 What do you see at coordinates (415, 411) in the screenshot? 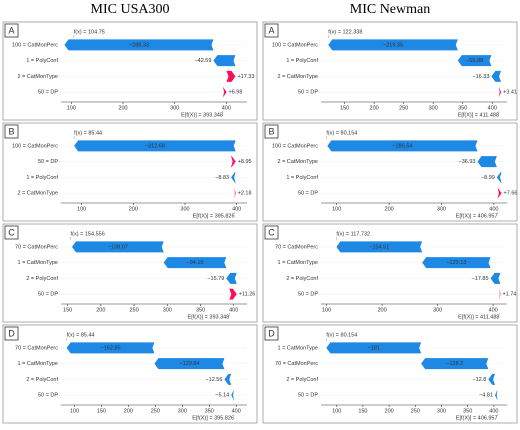
I see `x-tick-label: 250` at bounding box center [415, 411].